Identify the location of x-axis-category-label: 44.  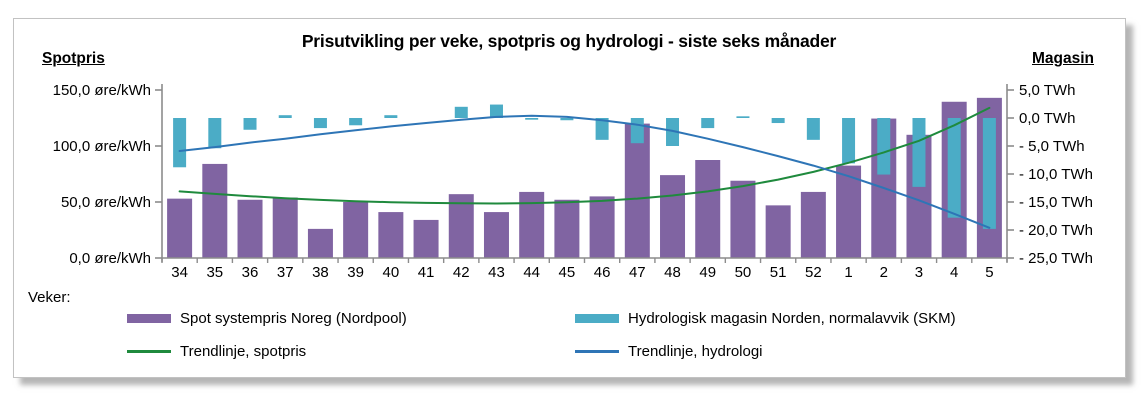
(531, 272).